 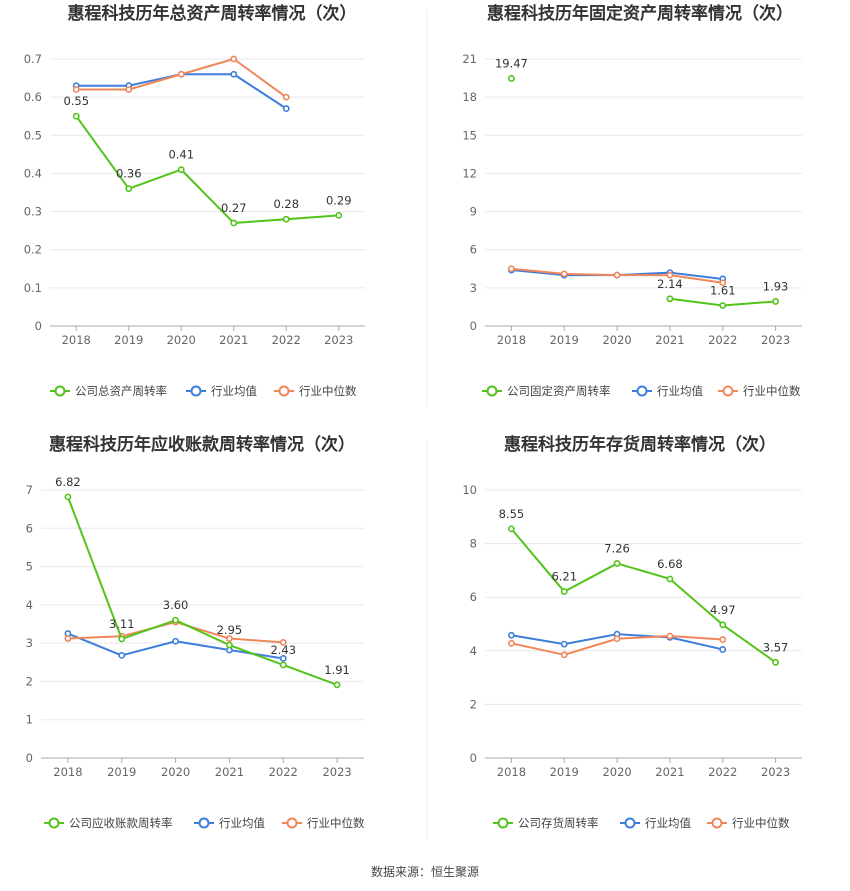 What do you see at coordinates (469, 135) in the screenshot?
I see `y-tick-label: 15` at bounding box center [469, 135].